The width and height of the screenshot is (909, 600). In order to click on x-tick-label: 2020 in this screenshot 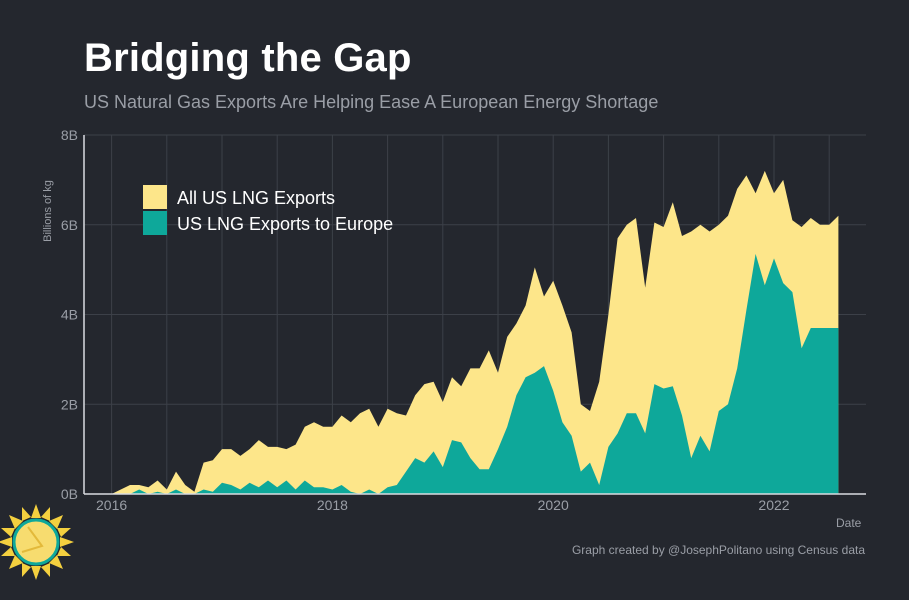, I will do `click(553, 505)`.